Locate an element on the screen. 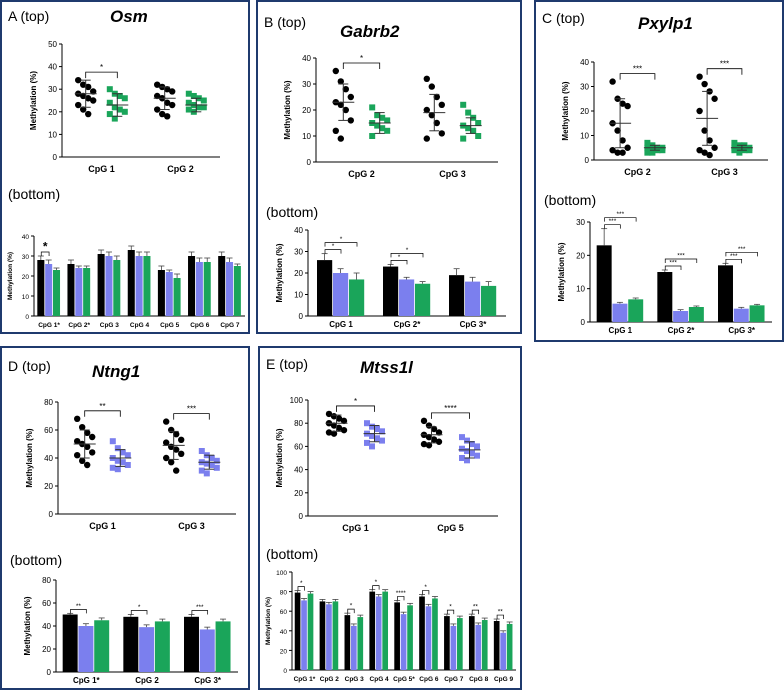 Image resolution: width=784 pixels, height=690 pixels. x-tick-label: CpG 2* is located at coordinates (682, 330).